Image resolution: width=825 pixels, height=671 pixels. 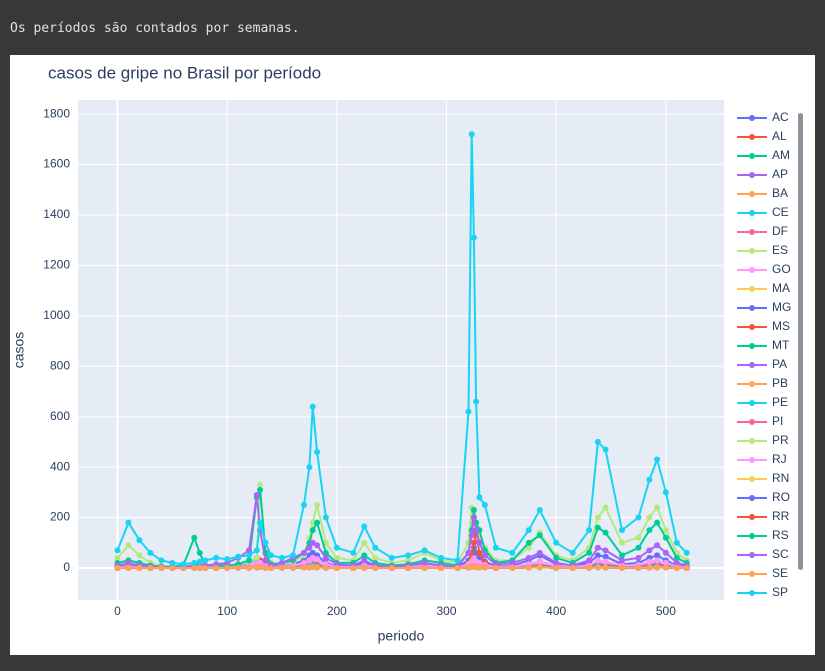 I want to click on legend-item: PI, so click(x=760, y=421).